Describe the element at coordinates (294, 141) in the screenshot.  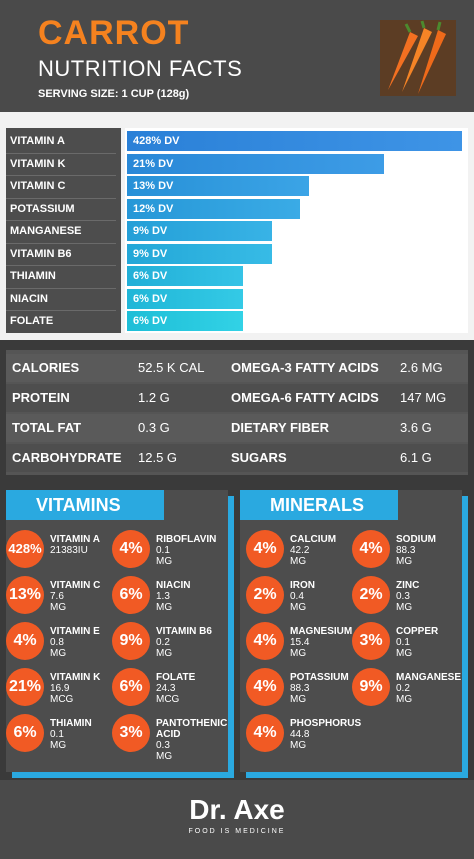
I see `dv-bar: 428% DV` at that location.